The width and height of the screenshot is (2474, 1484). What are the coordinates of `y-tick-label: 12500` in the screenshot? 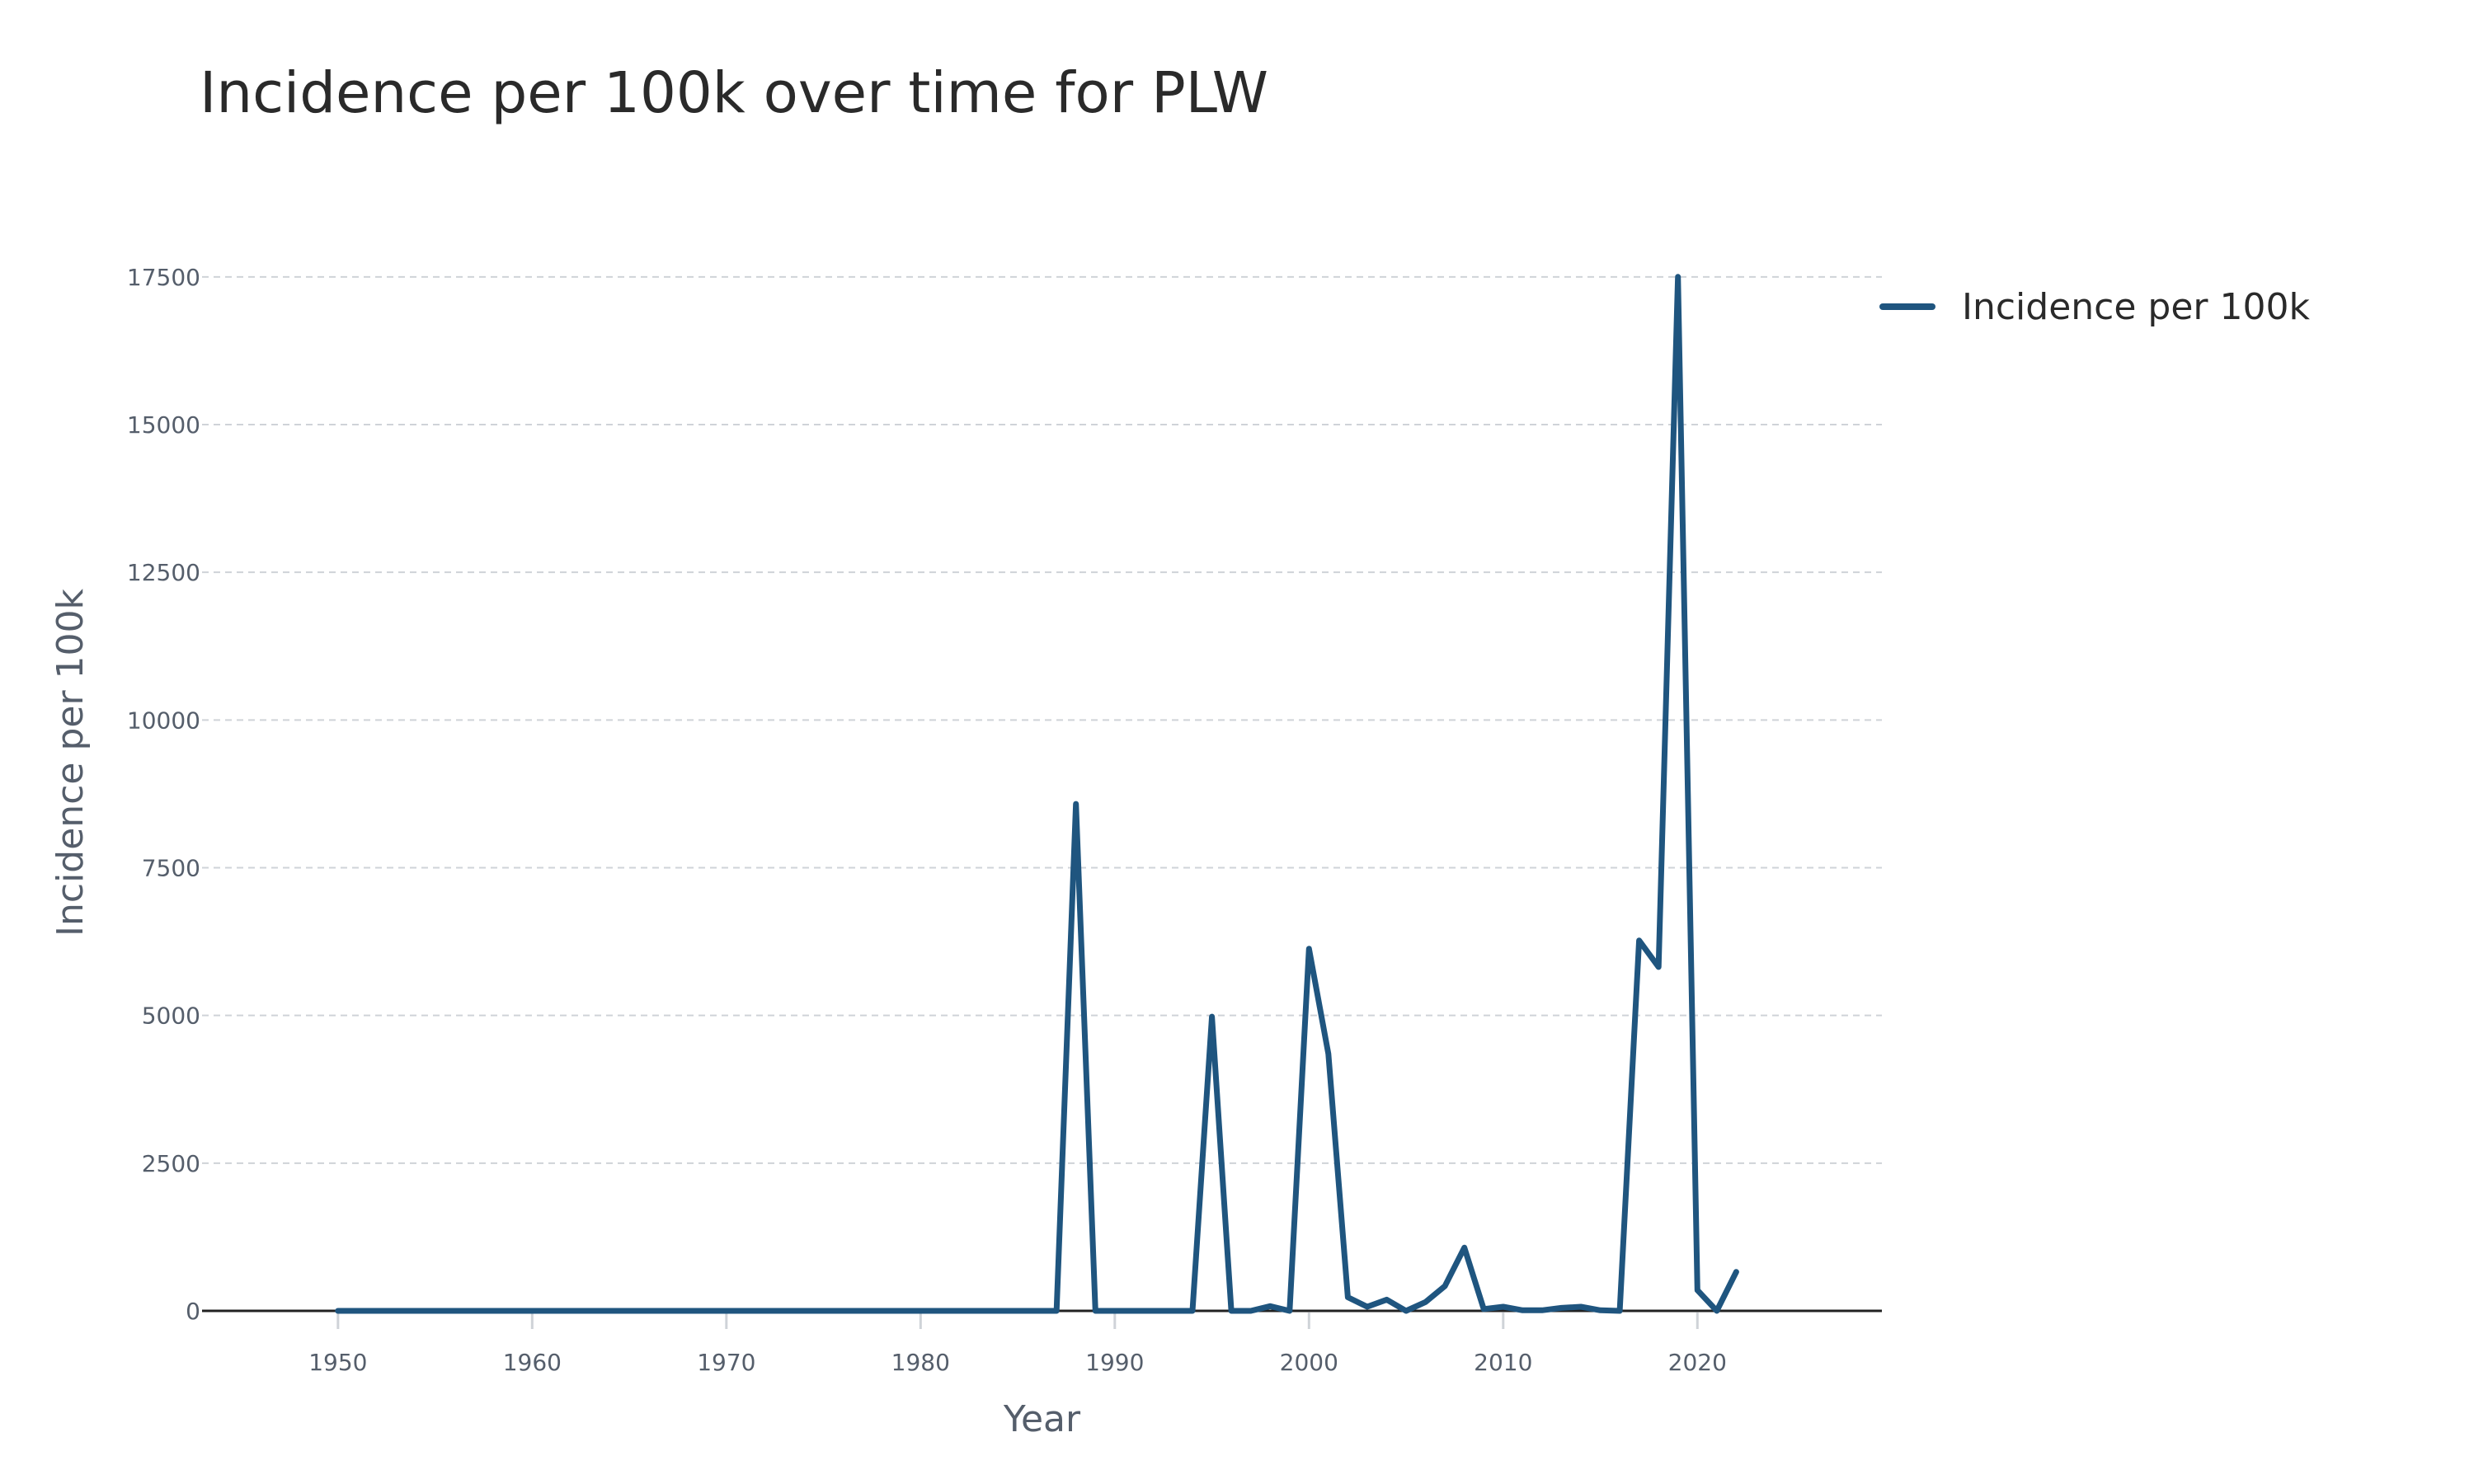 It's located at (163, 572).